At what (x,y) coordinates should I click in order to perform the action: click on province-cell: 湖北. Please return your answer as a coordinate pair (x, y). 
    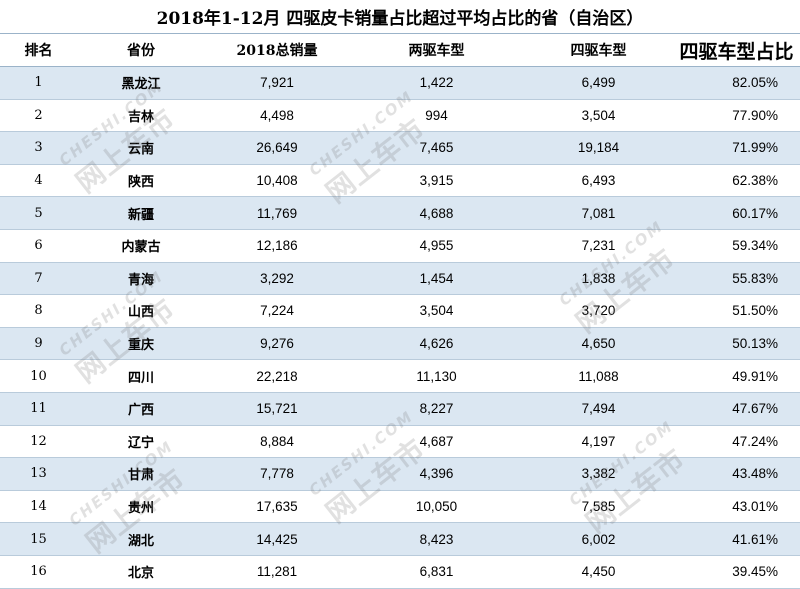
    Looking at the image, I should click on (141, 539).